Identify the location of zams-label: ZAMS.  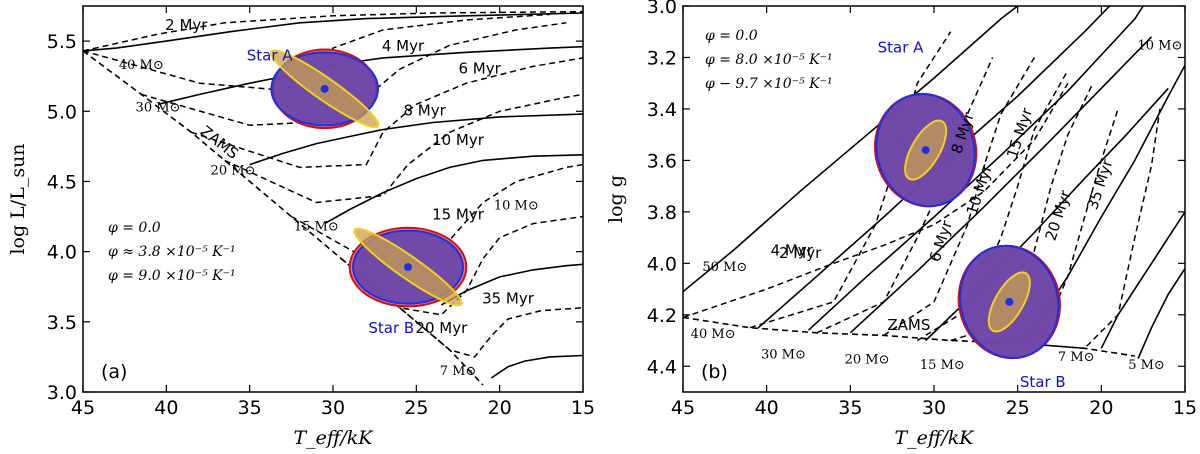
(908, 325).